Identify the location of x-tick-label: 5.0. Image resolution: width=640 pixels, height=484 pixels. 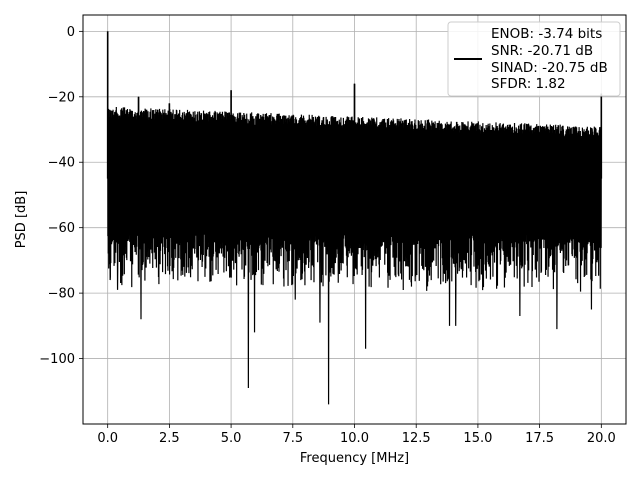
(231, 438).